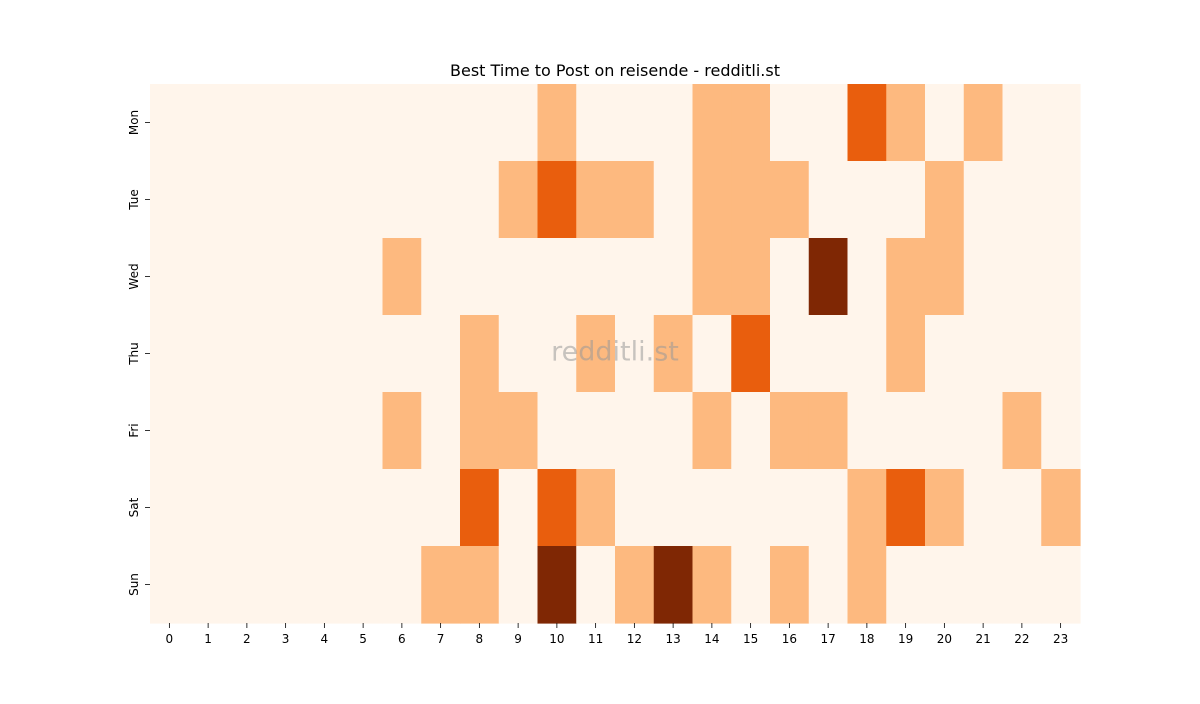  What do you see at coordinates (402, 639) in the screenshot?
I see `x-tick-label: 6` at bounding box center [402, 639].